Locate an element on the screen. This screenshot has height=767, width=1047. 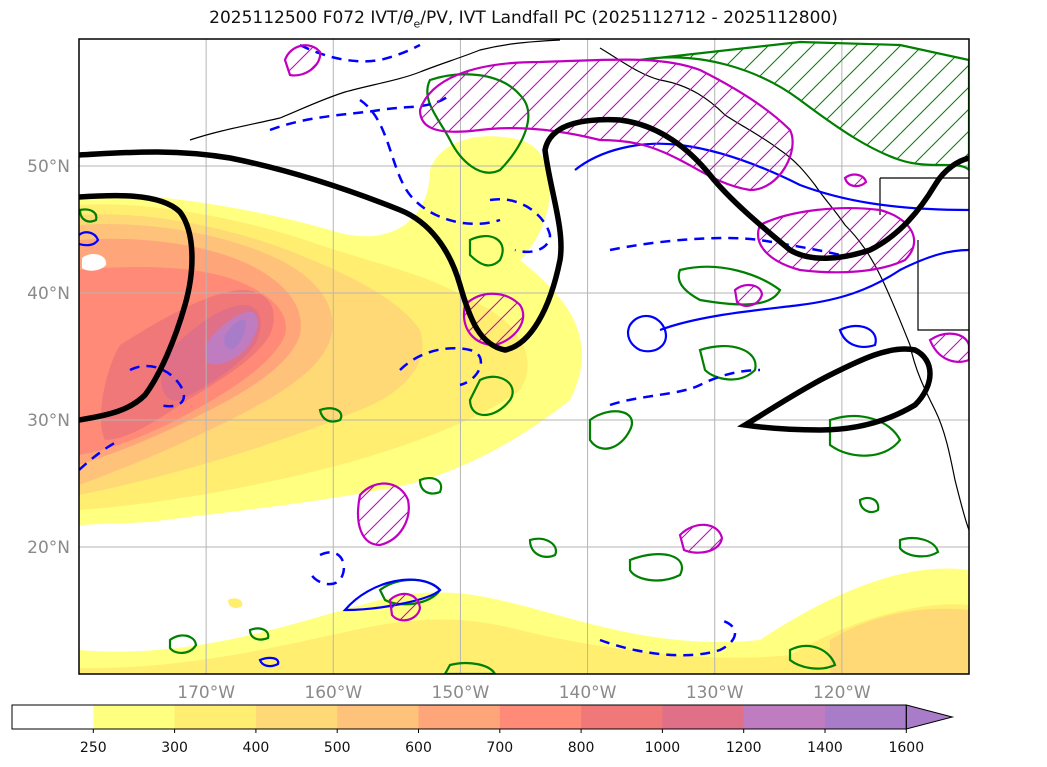
colorbar-label: 300 is located at coordinates (174, 748).